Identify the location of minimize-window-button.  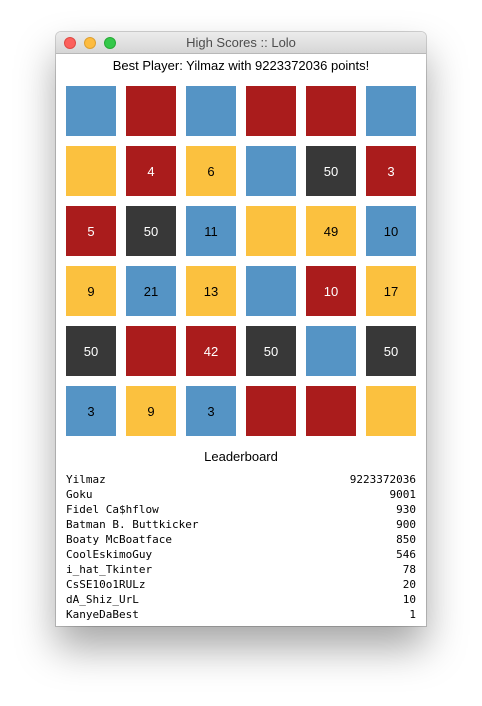
(90, 43).